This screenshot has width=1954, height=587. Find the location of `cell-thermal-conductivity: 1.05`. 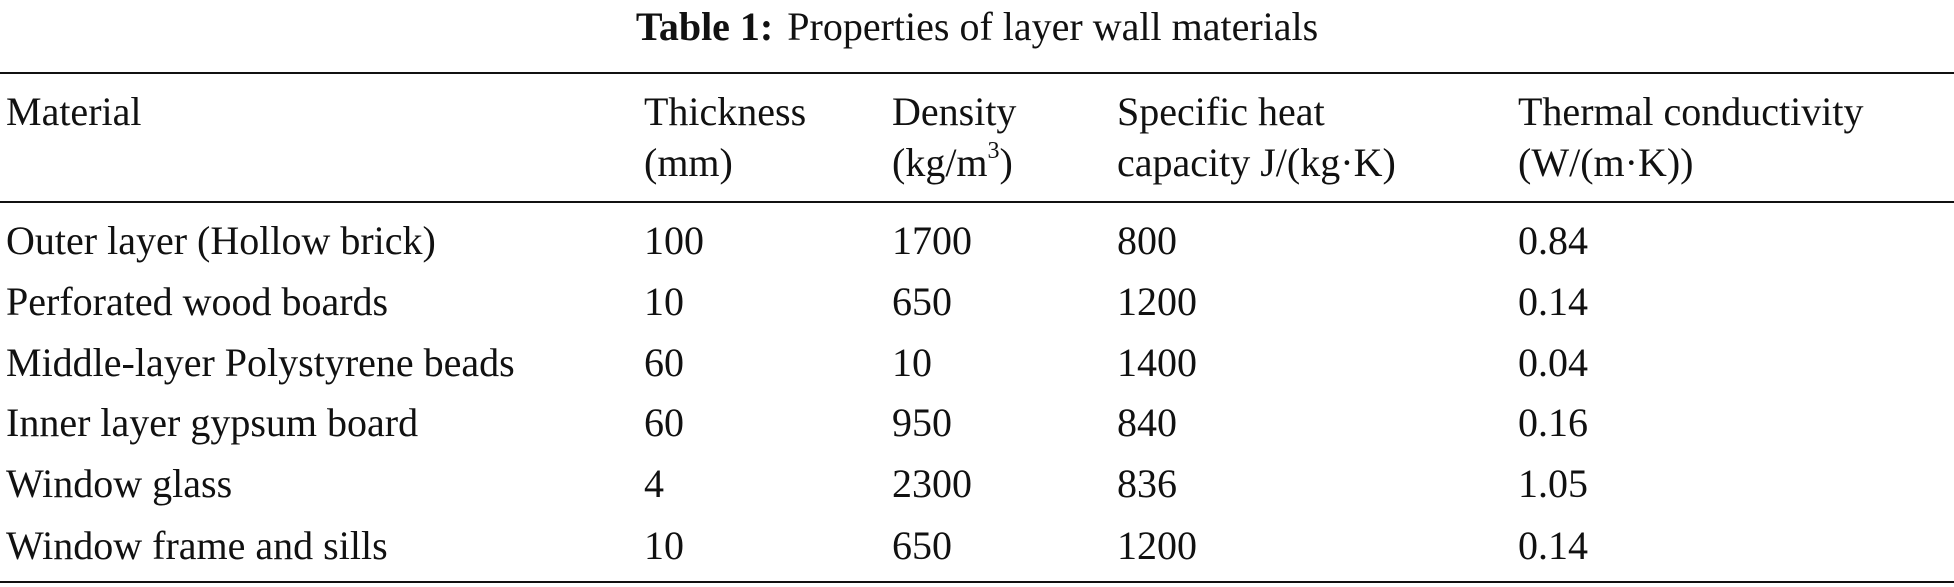

cell-thermal-conductivity: 1.05 is located at coordinates (1553, 483).